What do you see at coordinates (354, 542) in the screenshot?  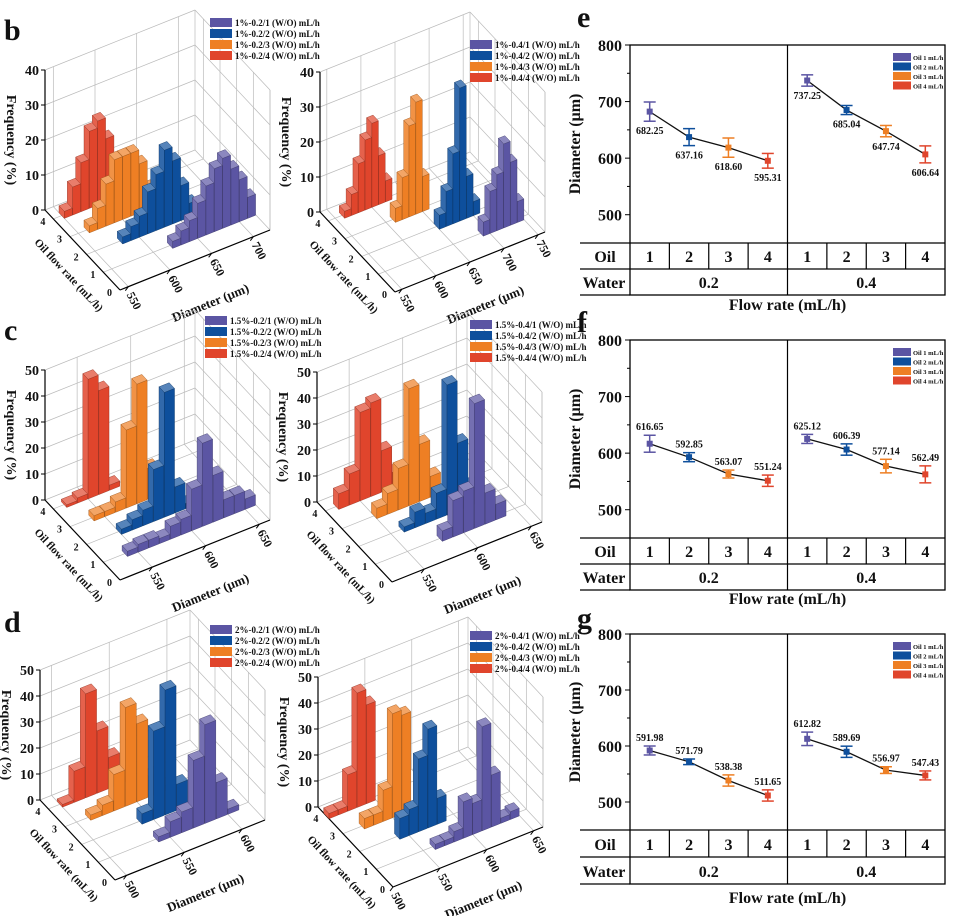 I see `oil-flow-axis` at bounding box center [354, 542].